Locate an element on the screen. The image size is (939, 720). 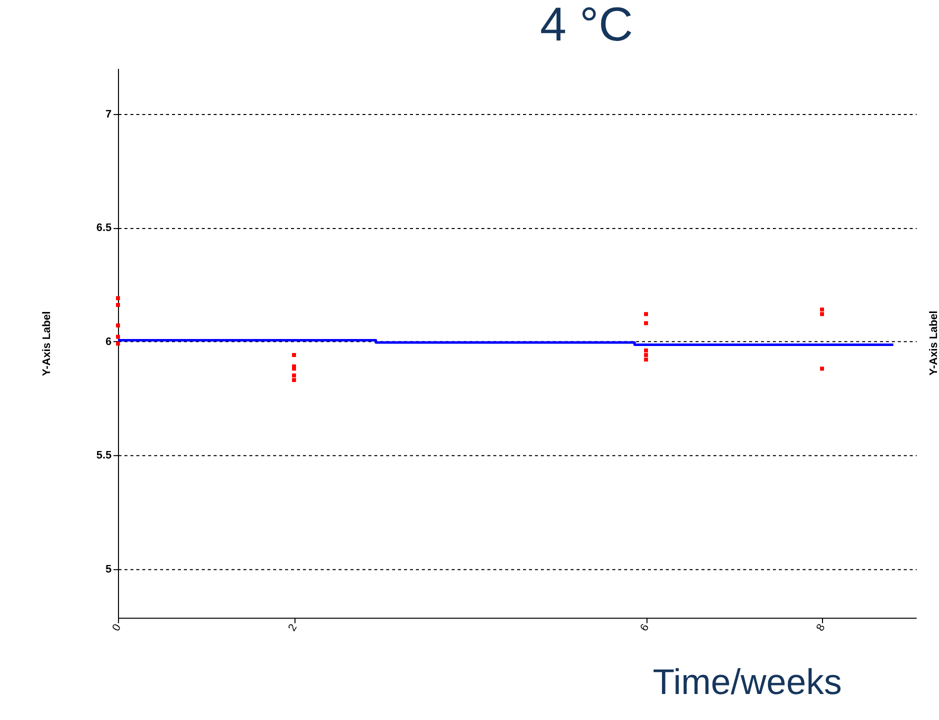
x-tick-label: 6 is located at coordinates (645, 628).